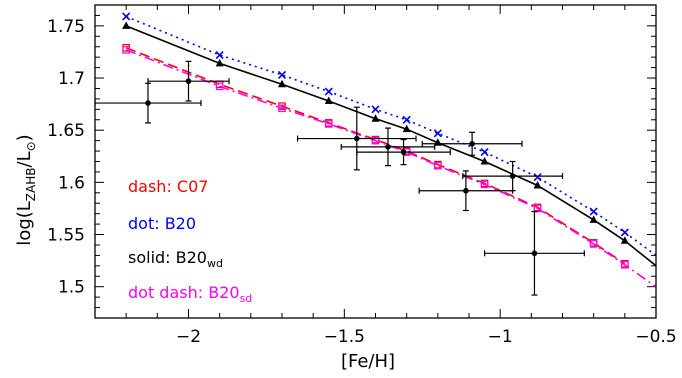 The width and height of the screenshot is (682, 378). I want to click on x-axis-label: [Fe/H], so click(368, 361).